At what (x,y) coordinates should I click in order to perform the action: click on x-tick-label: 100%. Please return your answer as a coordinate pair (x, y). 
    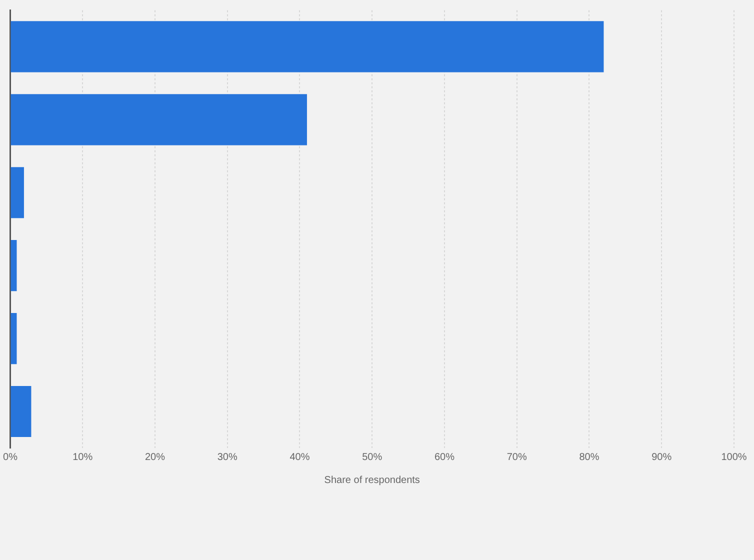
    Looking at the image, I should click on (734, 457).